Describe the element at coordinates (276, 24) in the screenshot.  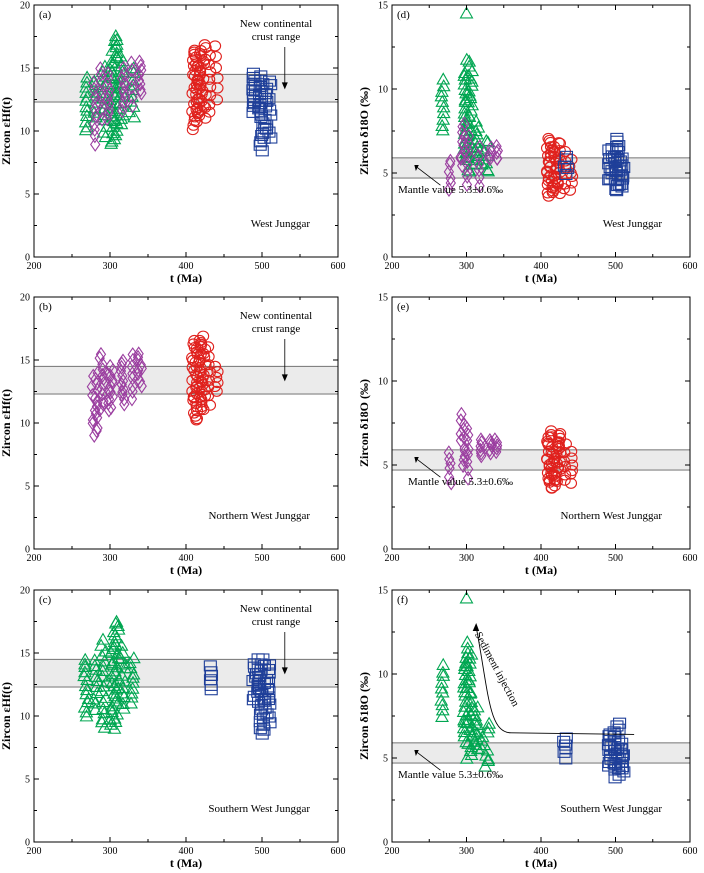
I see `band-label: New continental` at that location.